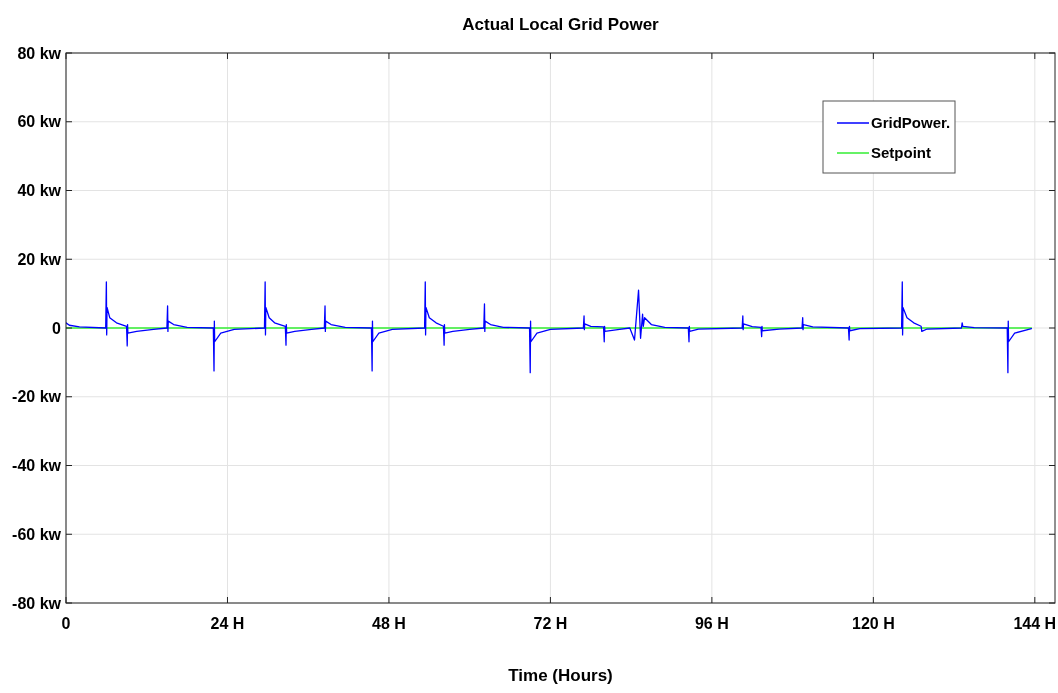 The width and height of the screenshot is (1058, 693). I want to click on legend-label: GridPower., so click(911, 123).